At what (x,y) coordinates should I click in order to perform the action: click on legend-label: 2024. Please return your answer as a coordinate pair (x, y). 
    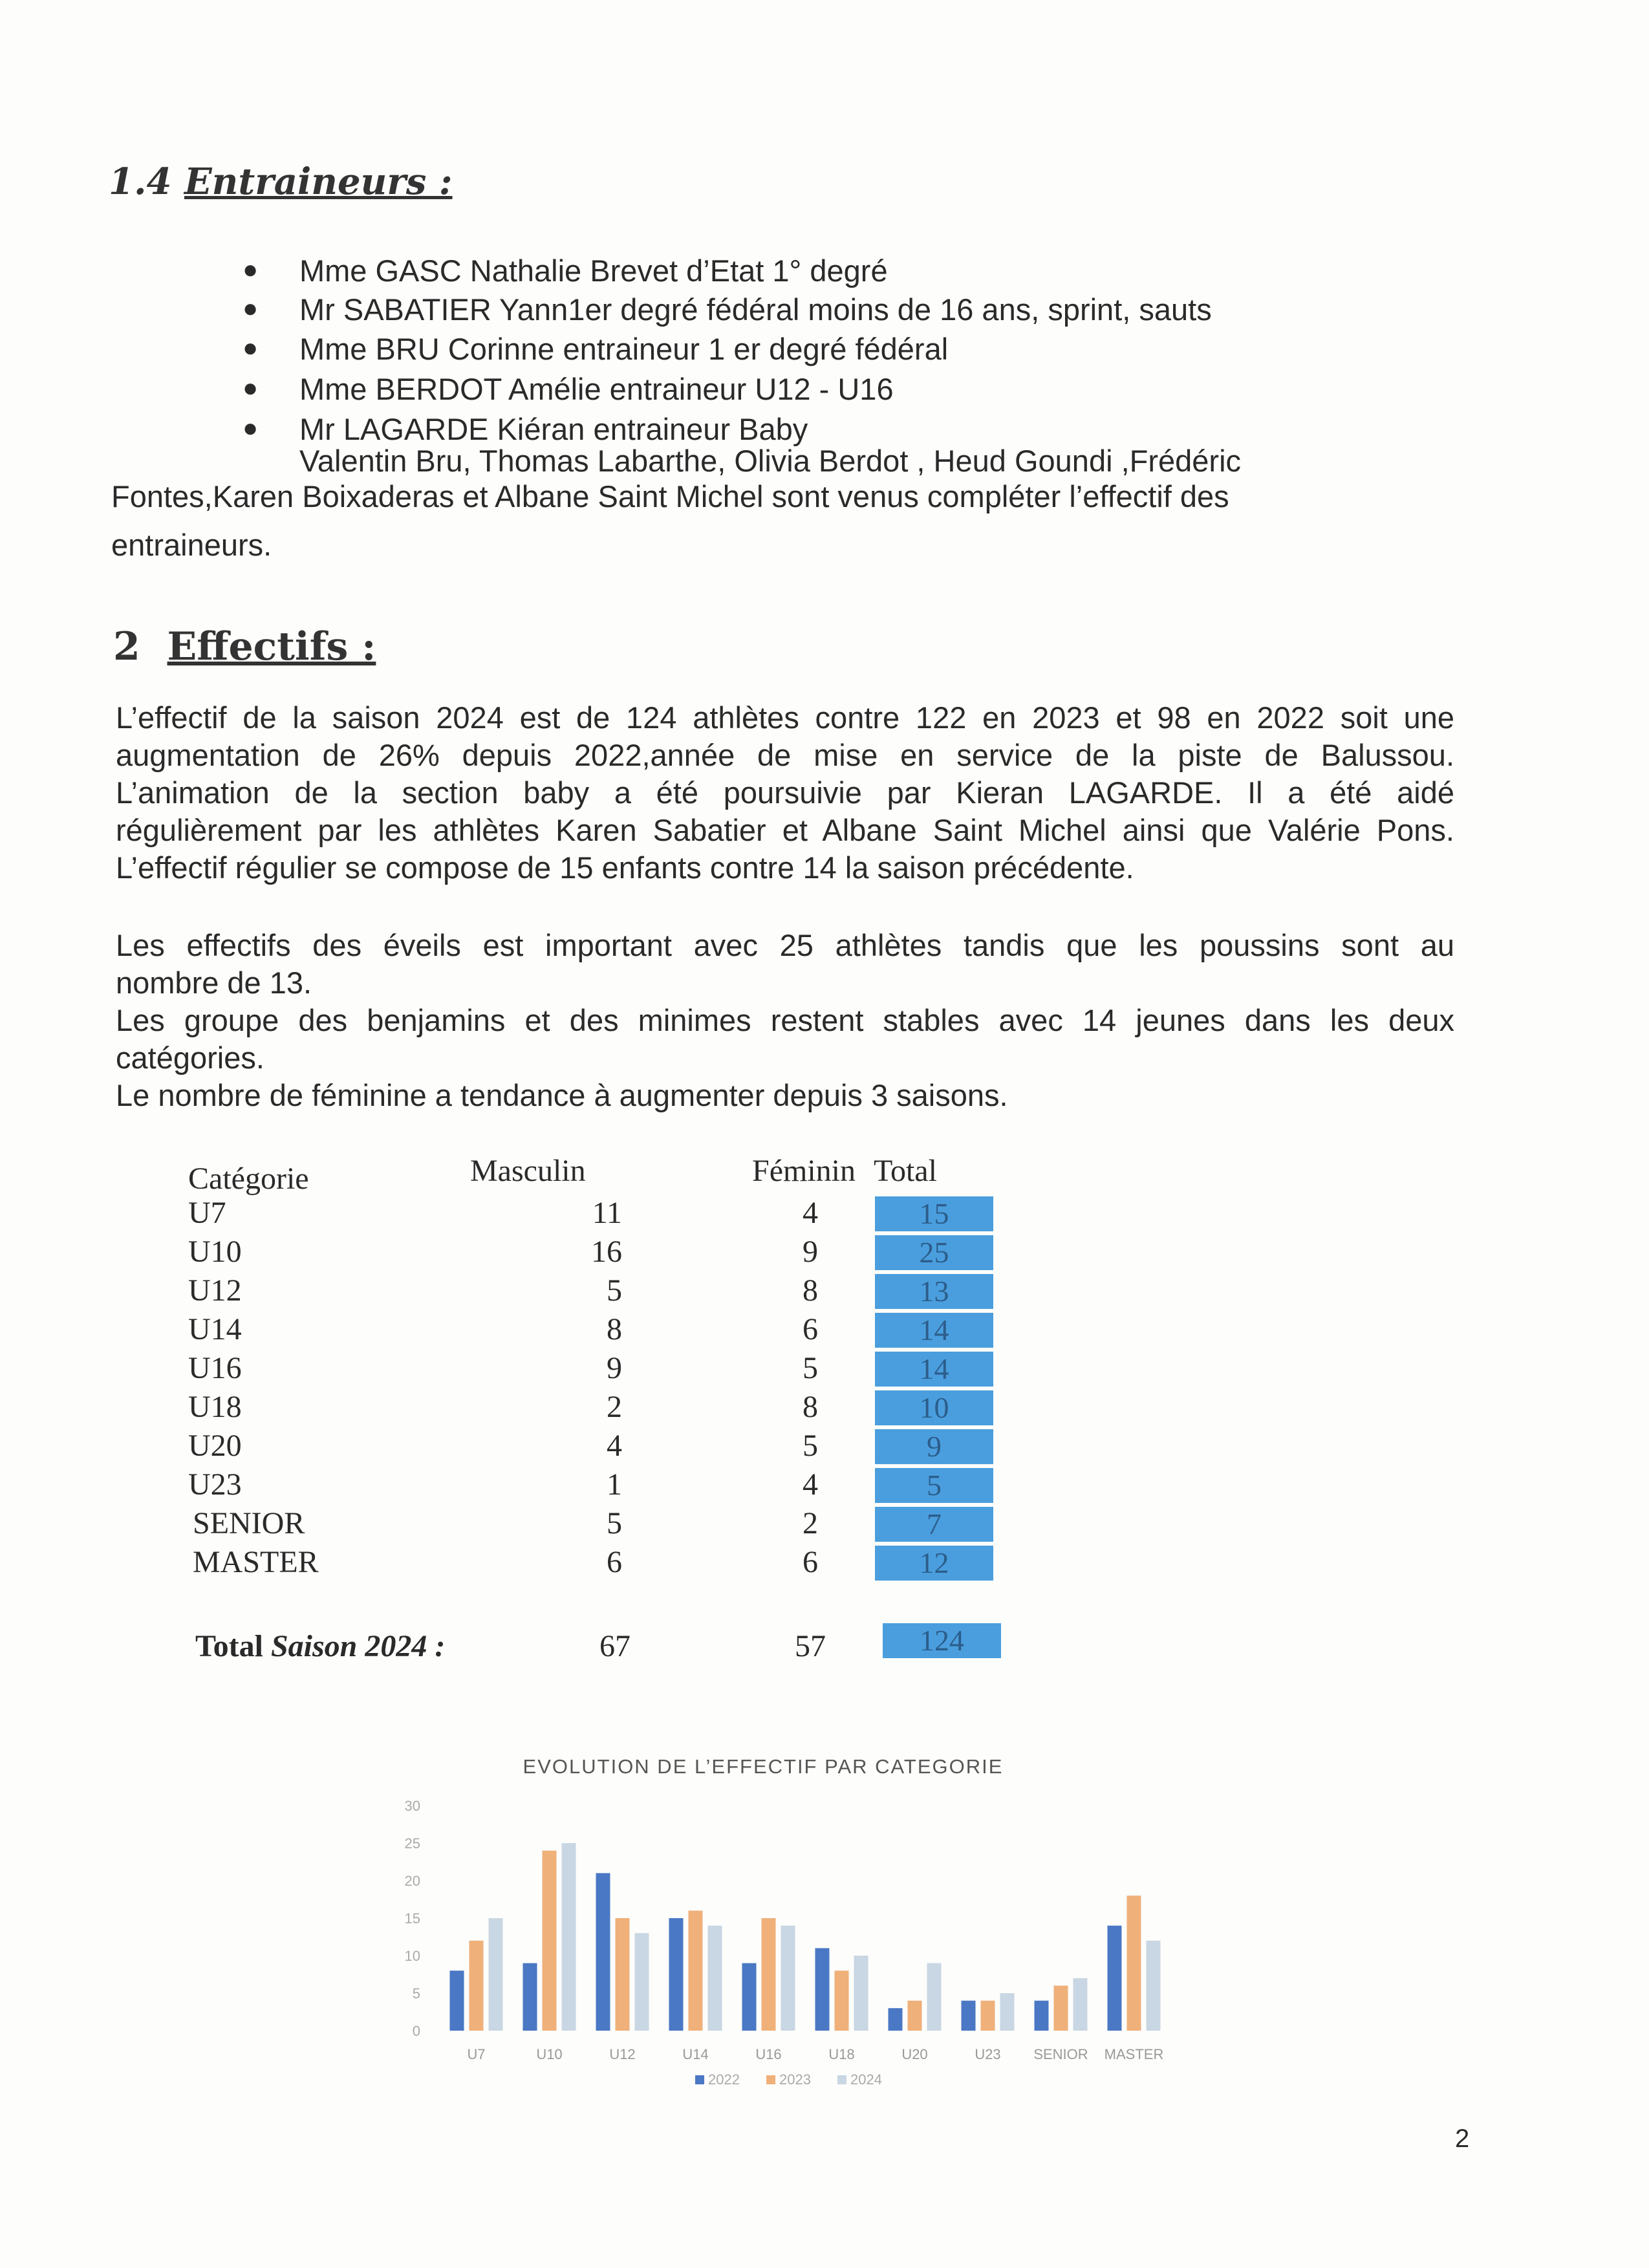
    Looking at the image, I should click on (866, 2079).